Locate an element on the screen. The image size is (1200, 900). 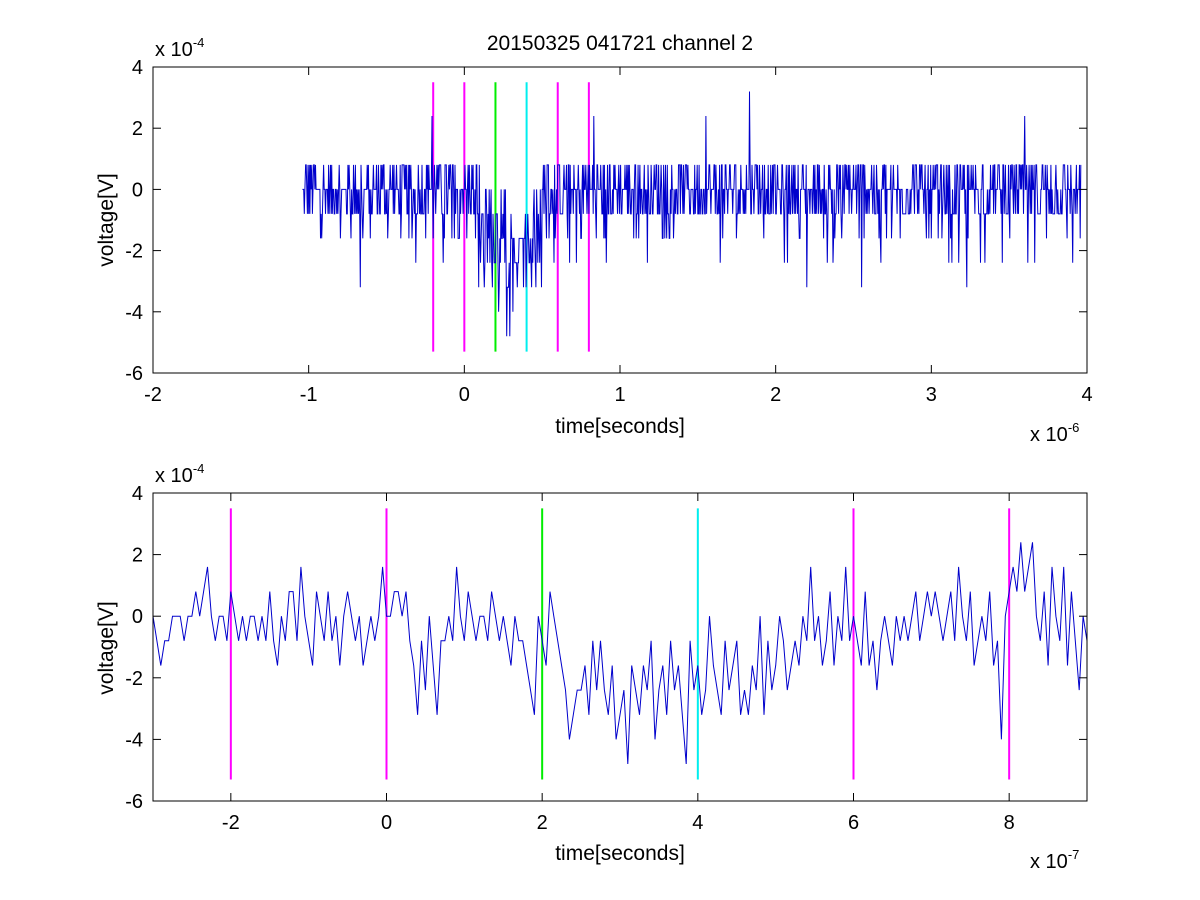
x-tick-label: 8 is located at coordinates (1009, 823).